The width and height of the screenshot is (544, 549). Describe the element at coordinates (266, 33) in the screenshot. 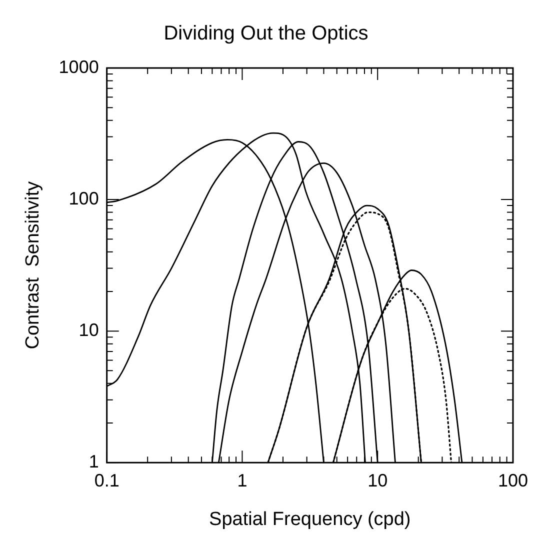

I see `chart-title: Dividing Out the Optics` at that location.